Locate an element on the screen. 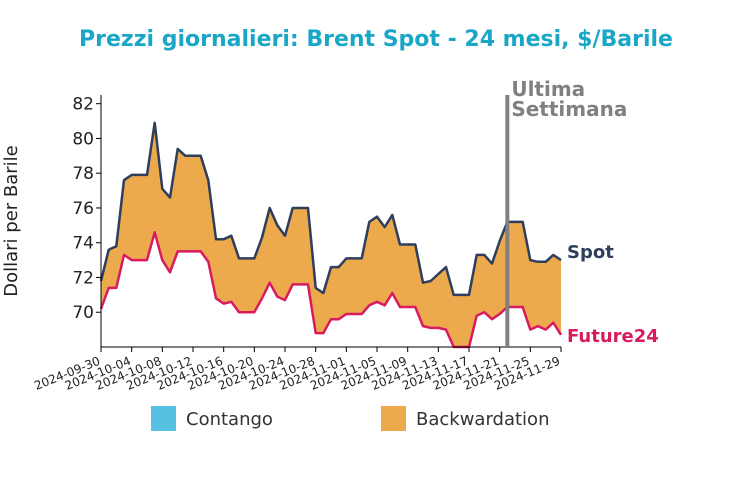 The width and height of the screenshot is (752, 477). y-tick-label: 78 is located at coordinates (83, 174).